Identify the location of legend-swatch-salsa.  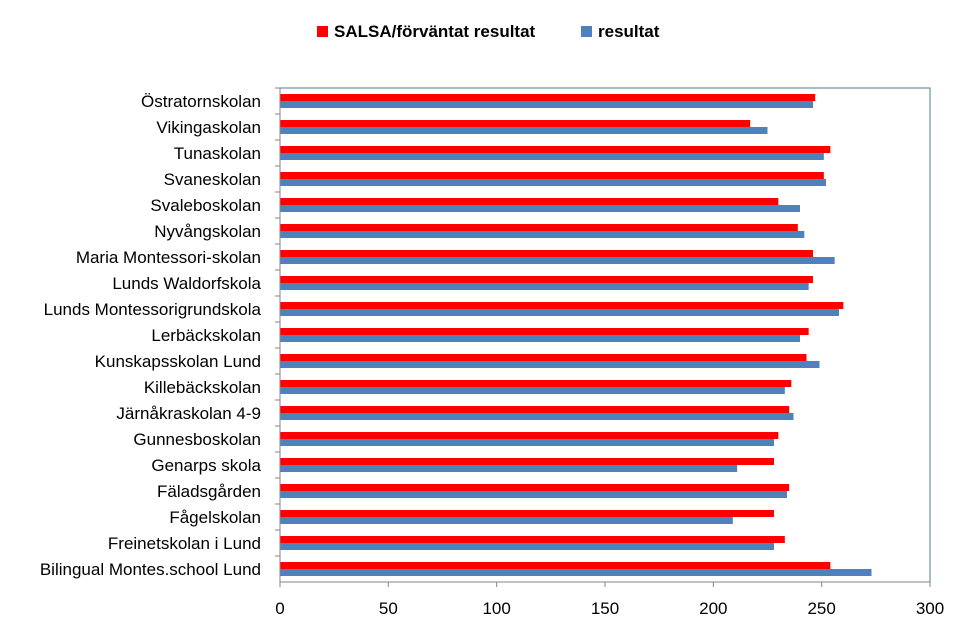
(322, 31).